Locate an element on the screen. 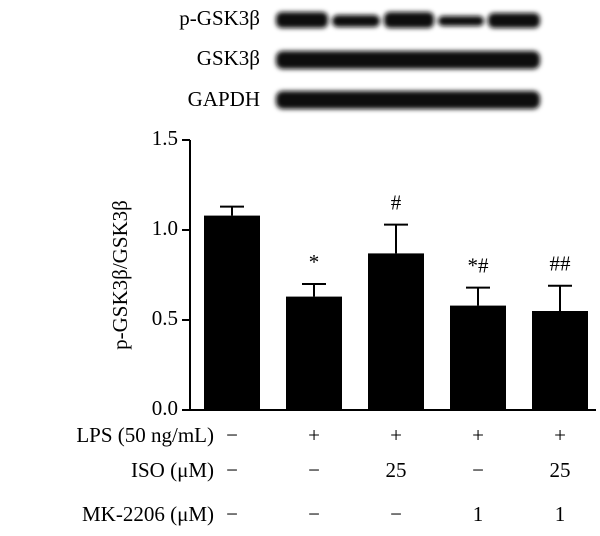  y-tick-label: 1.5 is located at coordinates (165, 138).